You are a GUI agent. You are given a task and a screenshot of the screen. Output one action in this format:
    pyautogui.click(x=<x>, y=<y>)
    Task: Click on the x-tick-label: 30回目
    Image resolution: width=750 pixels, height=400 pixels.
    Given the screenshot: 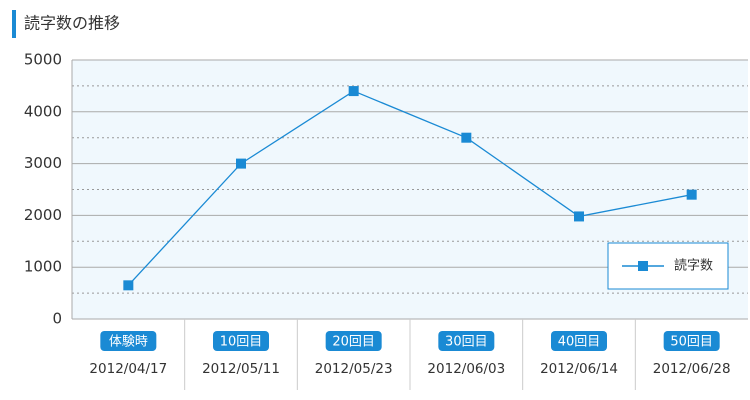 What is the action you would take?
    pyautogui.click(x=466, y=342)
    